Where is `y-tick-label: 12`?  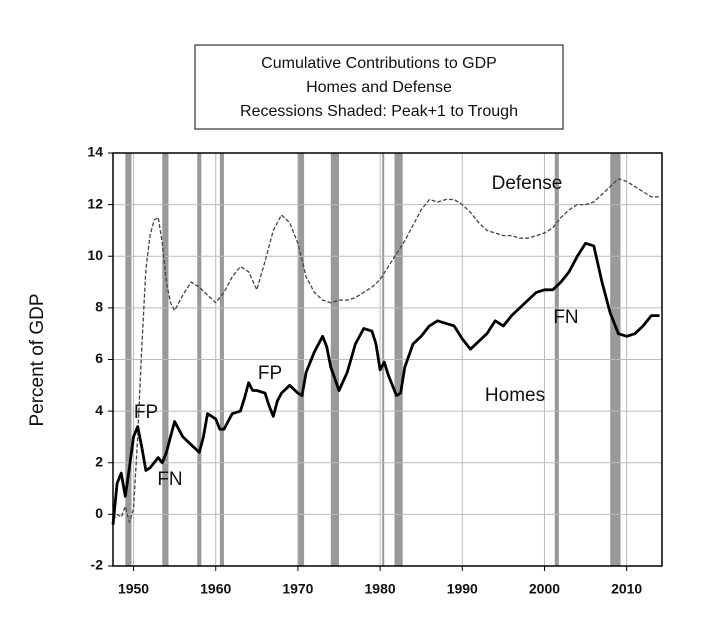 y-tick-label: 12 is located at coordinates (95, 203).